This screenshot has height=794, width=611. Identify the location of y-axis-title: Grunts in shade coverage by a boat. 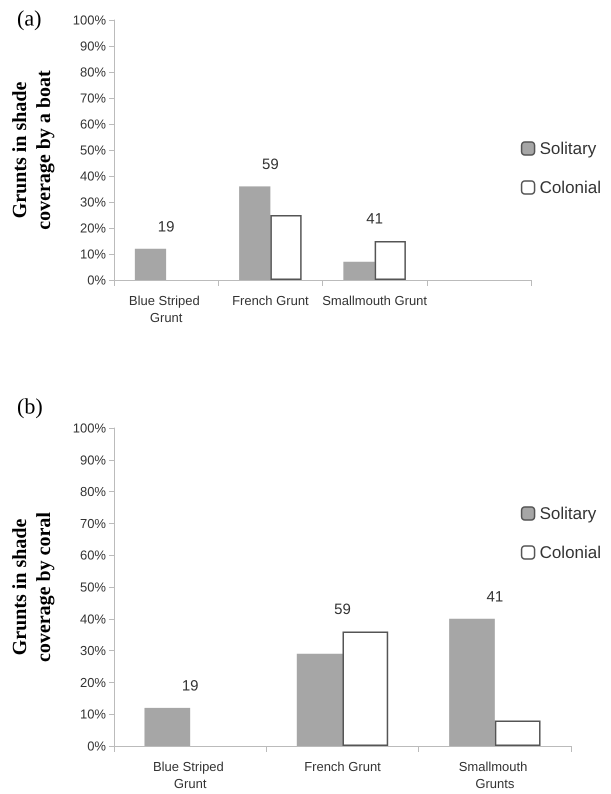
(32, 150).